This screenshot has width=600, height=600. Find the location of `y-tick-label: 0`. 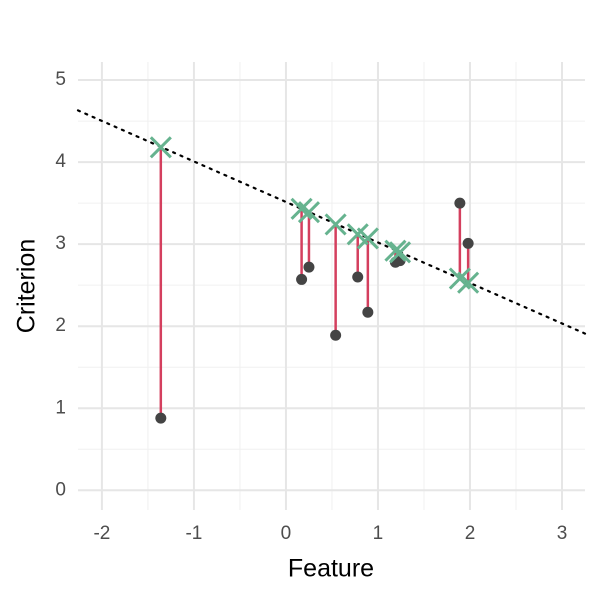

y-tick-label: 0 is located at coordinates (60, 489).